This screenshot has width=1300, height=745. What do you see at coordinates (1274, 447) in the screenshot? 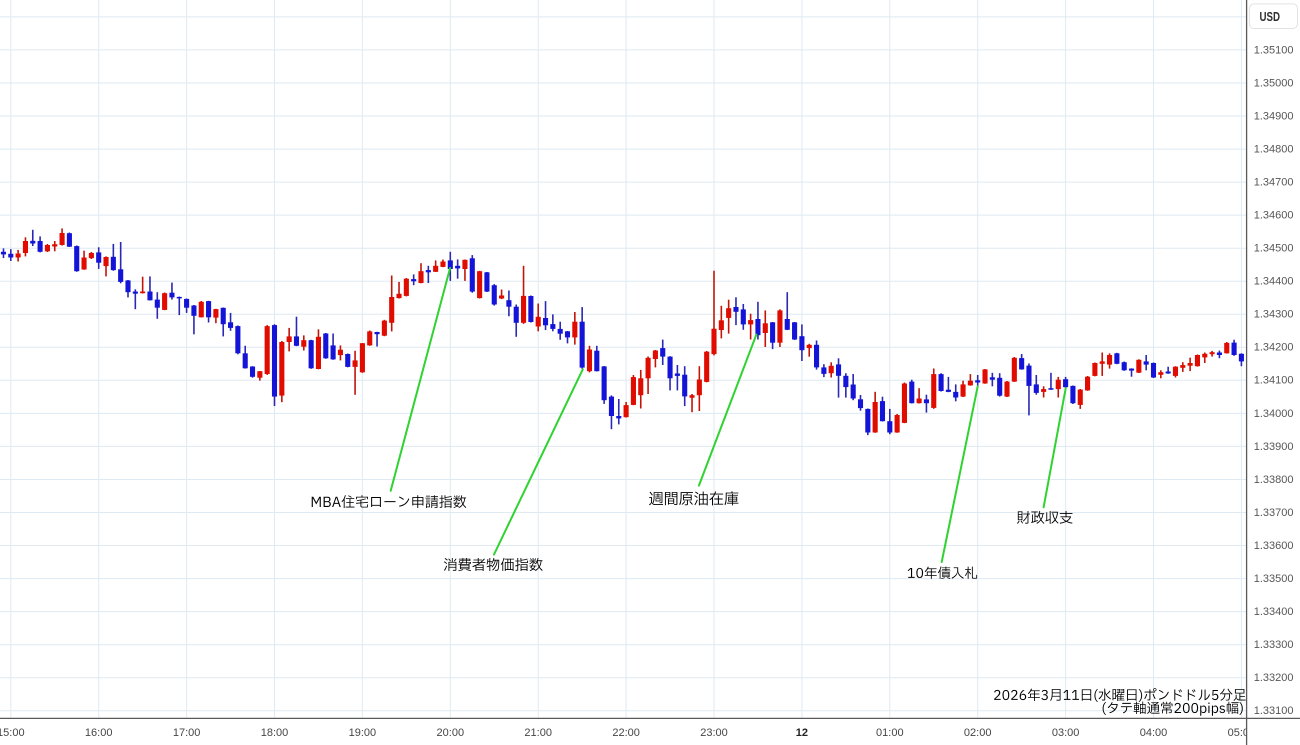
I see `svg-text: 1.33900` at bounding box center [1274, 447].